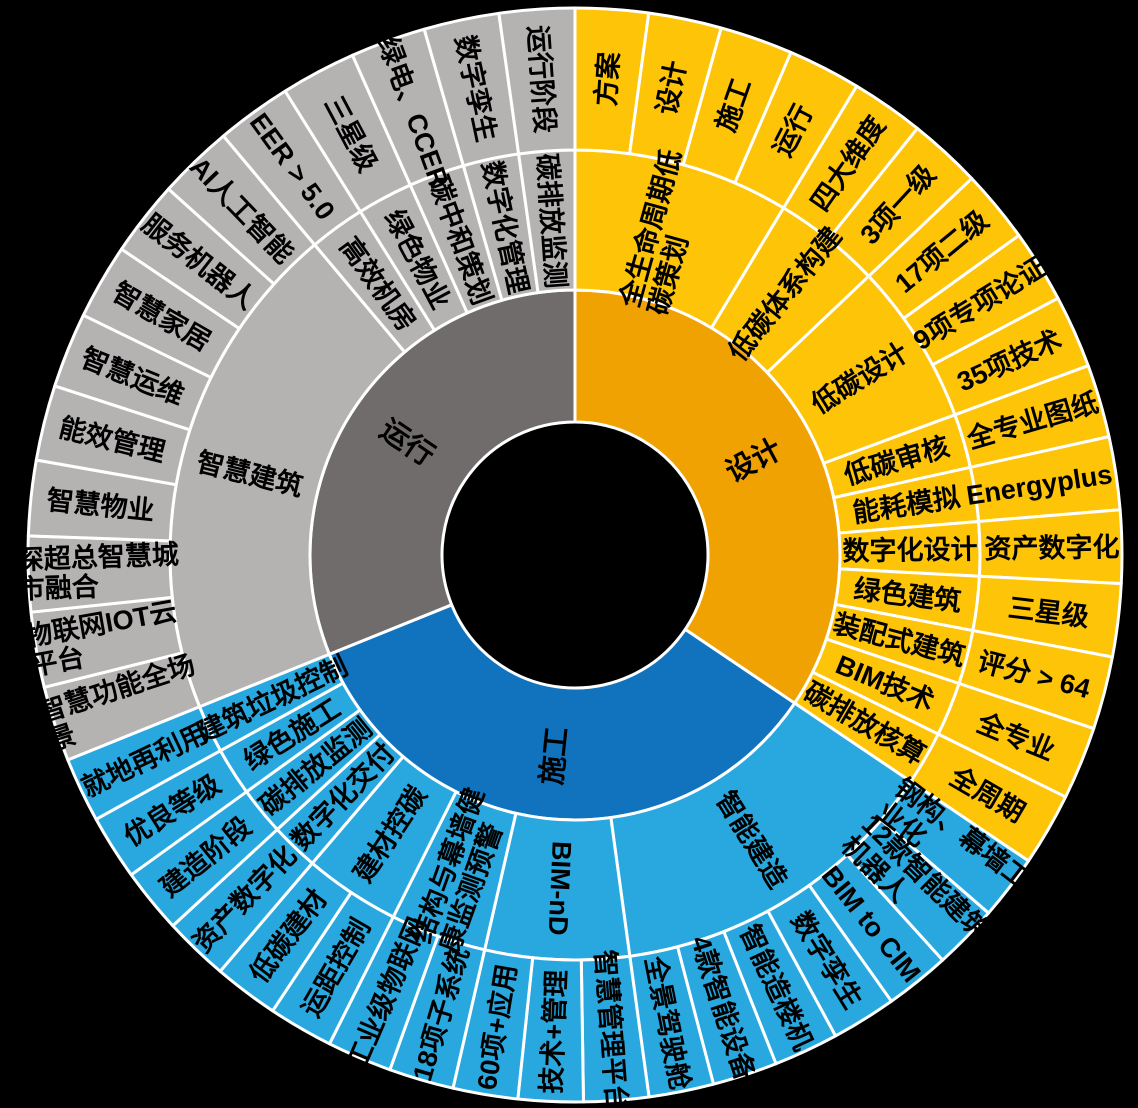  Describe the element at coordinates (607, 78) in the screenshot. I see `item-label-0-0-0: 方案` at that location.